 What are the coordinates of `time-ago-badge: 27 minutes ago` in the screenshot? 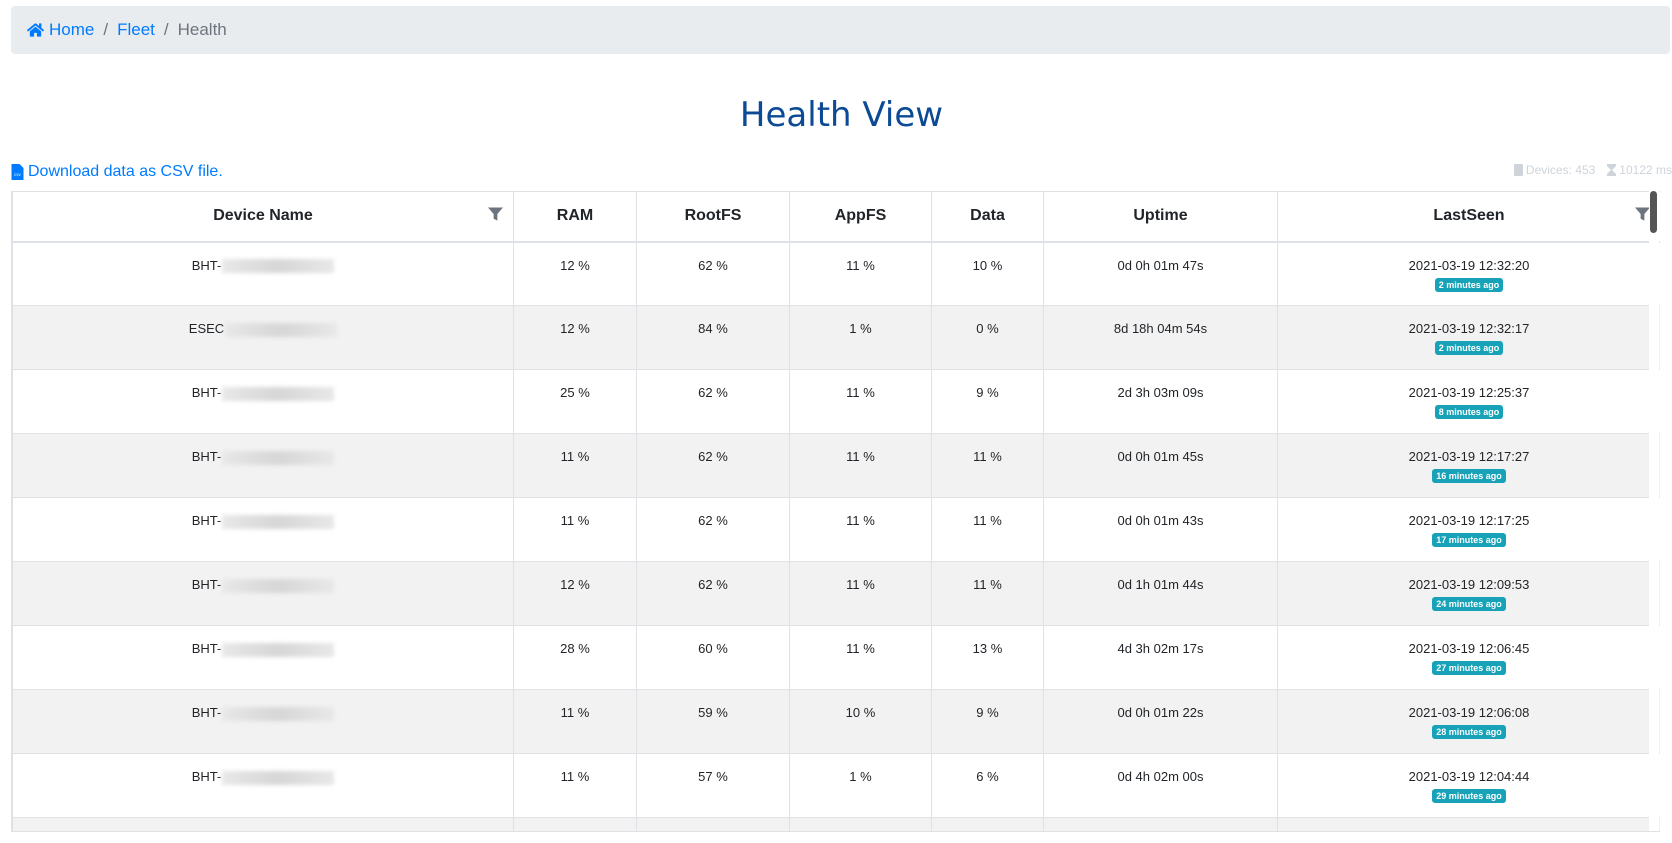 It's located at (1469, 668).